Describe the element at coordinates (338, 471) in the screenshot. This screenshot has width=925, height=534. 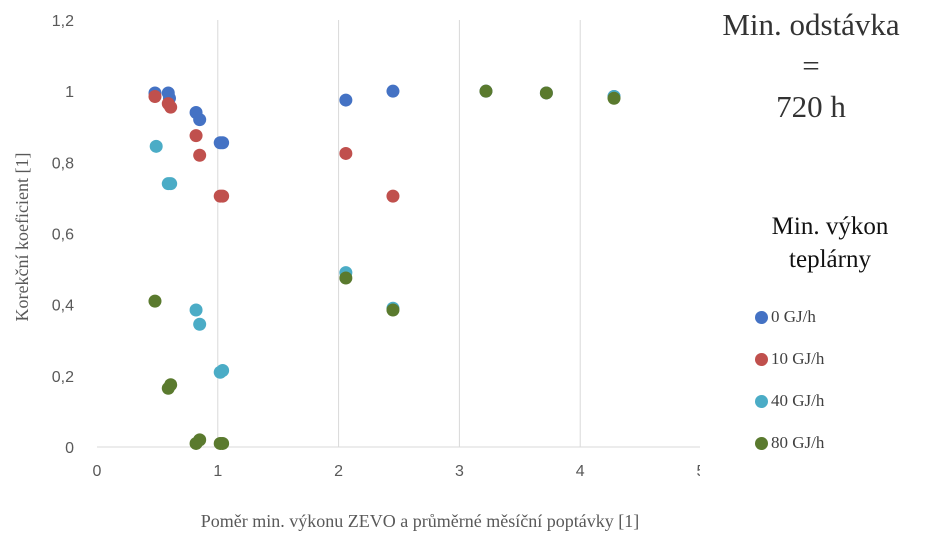
I see `x-tick-label: 2` at that location.